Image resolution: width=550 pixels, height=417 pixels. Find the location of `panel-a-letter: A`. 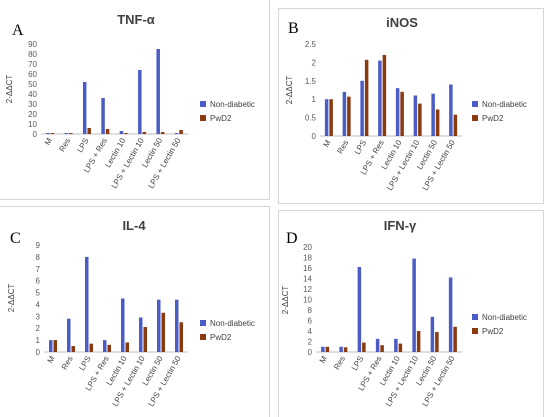

panel-a-letter: A is located at coordinates (18, 30).